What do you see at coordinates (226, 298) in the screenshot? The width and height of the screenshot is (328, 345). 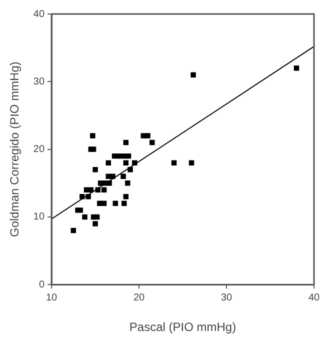 I see `x-tick-label: 30` at bounding box center [226, 298].